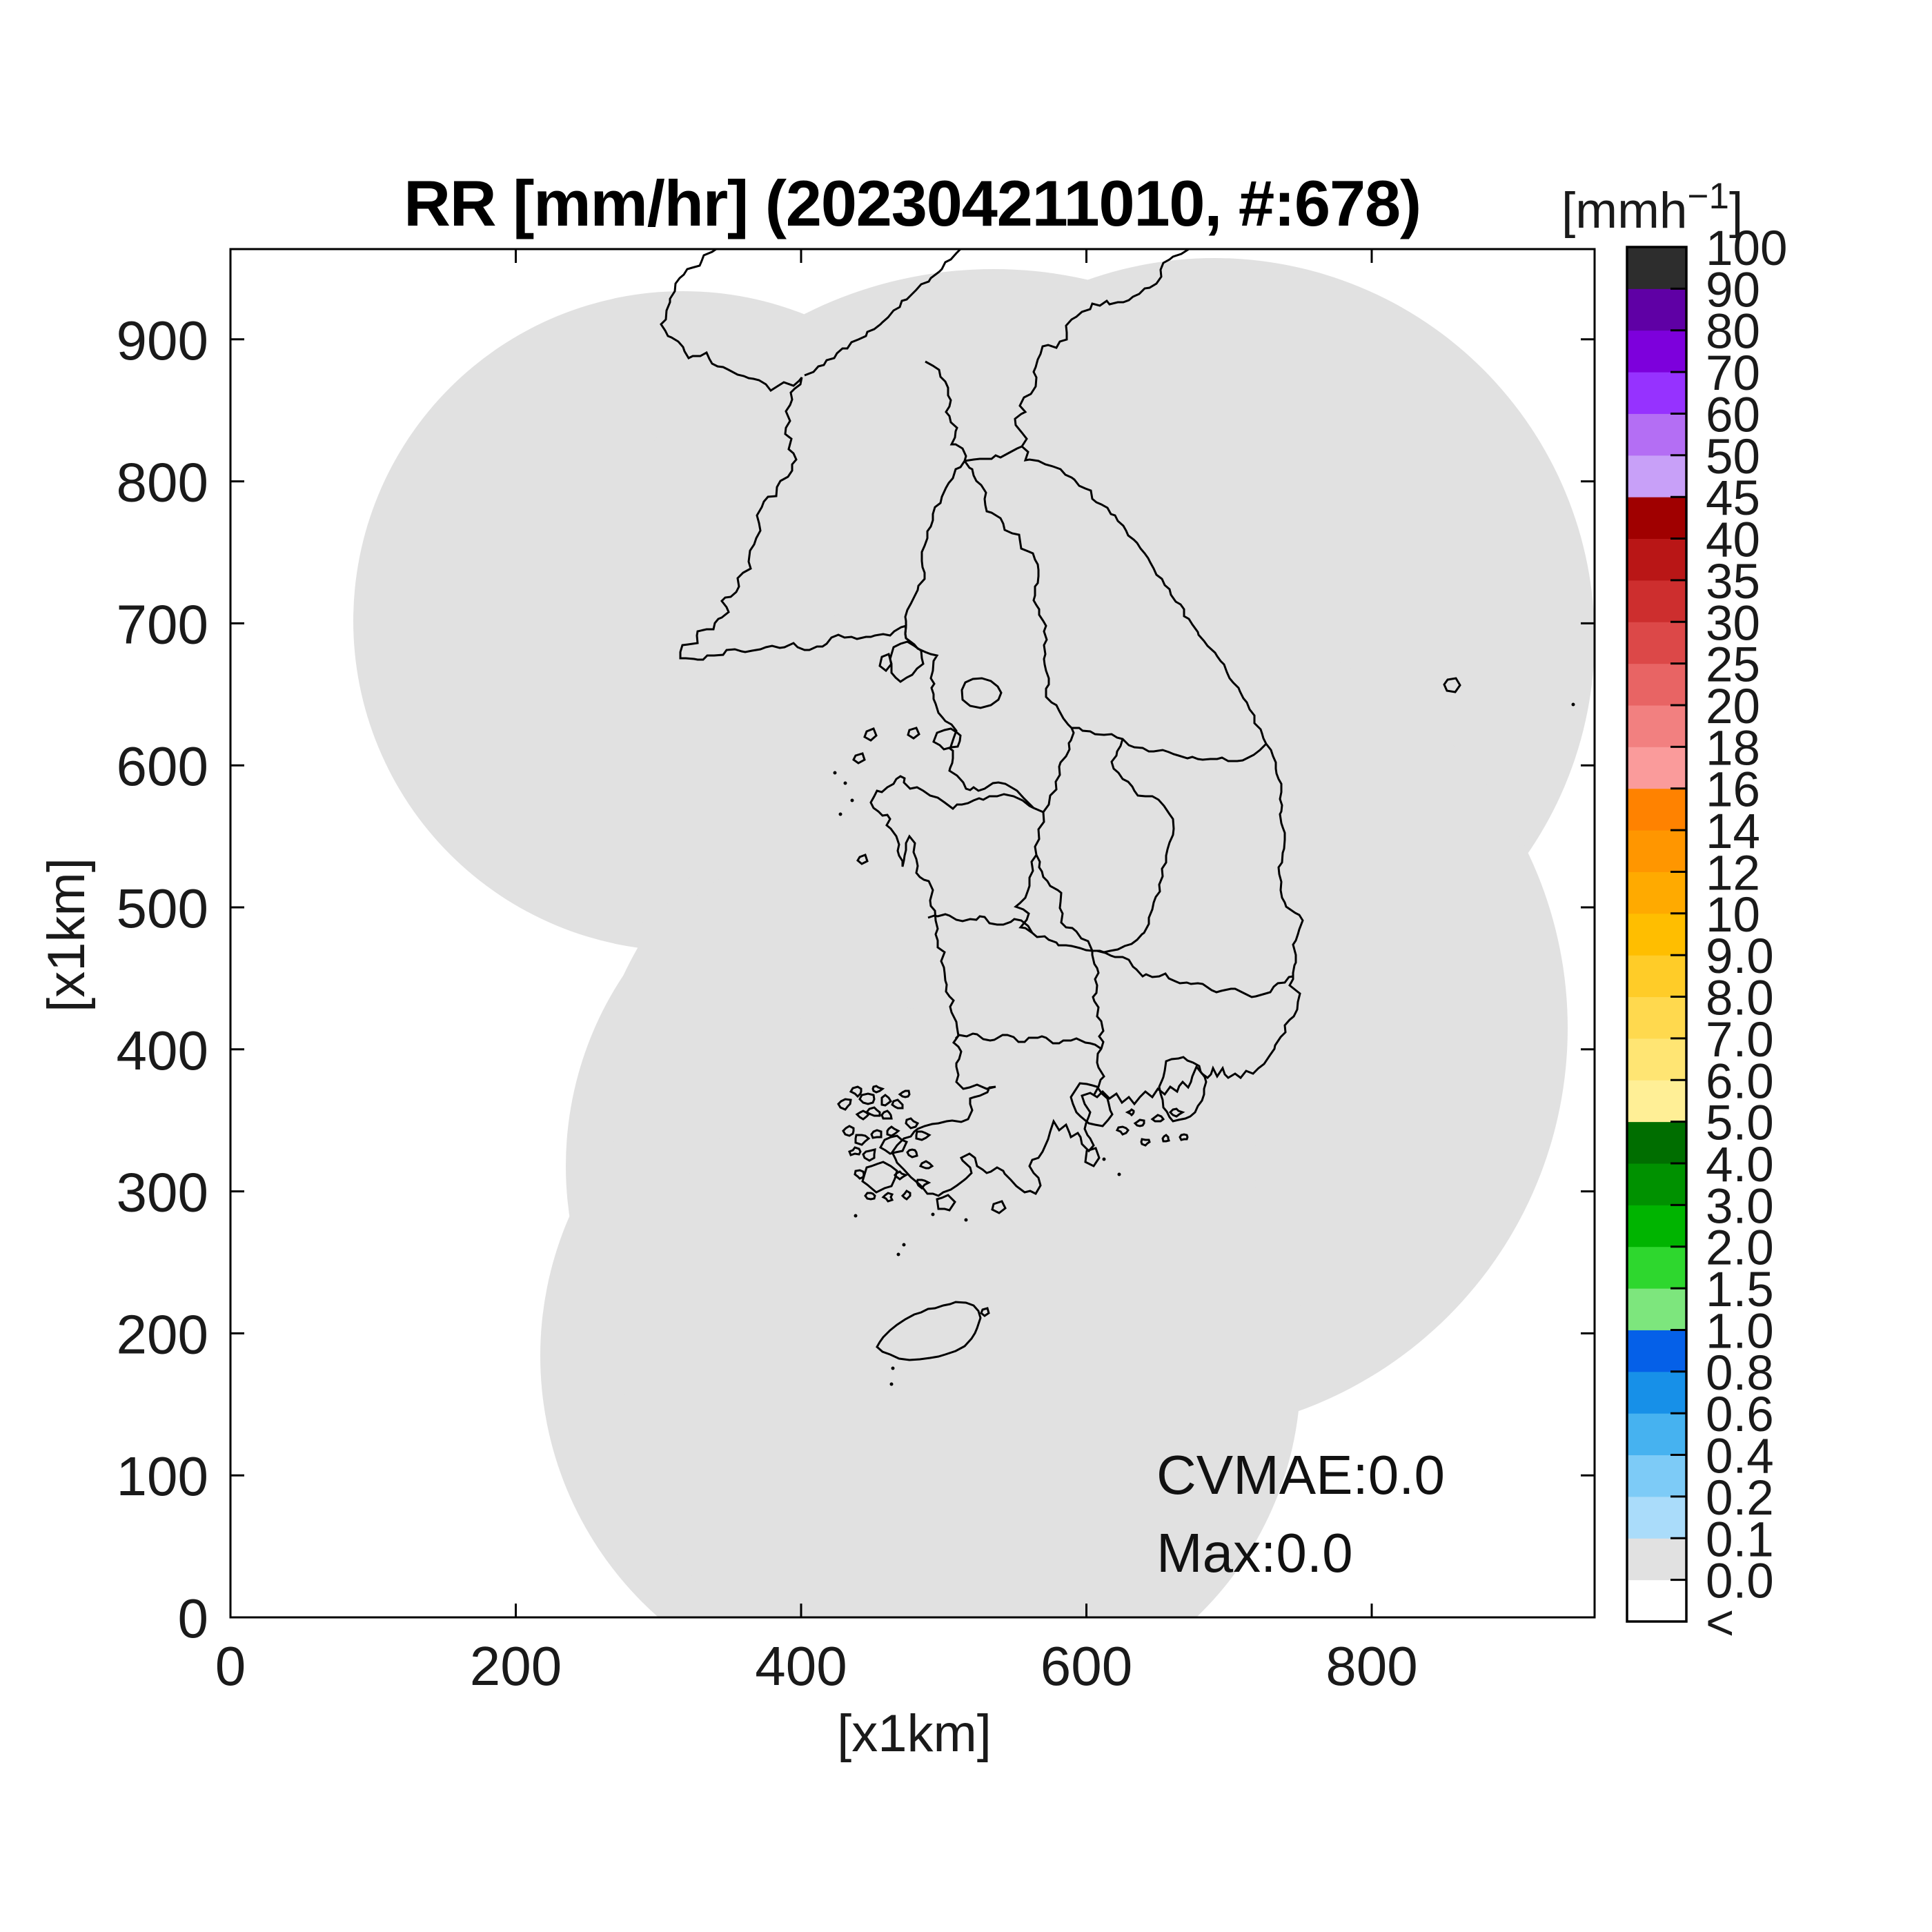  Describe the element at coordinates (1740, 1040) in the screenshot. I see `svg-text: 7.0` at that location.